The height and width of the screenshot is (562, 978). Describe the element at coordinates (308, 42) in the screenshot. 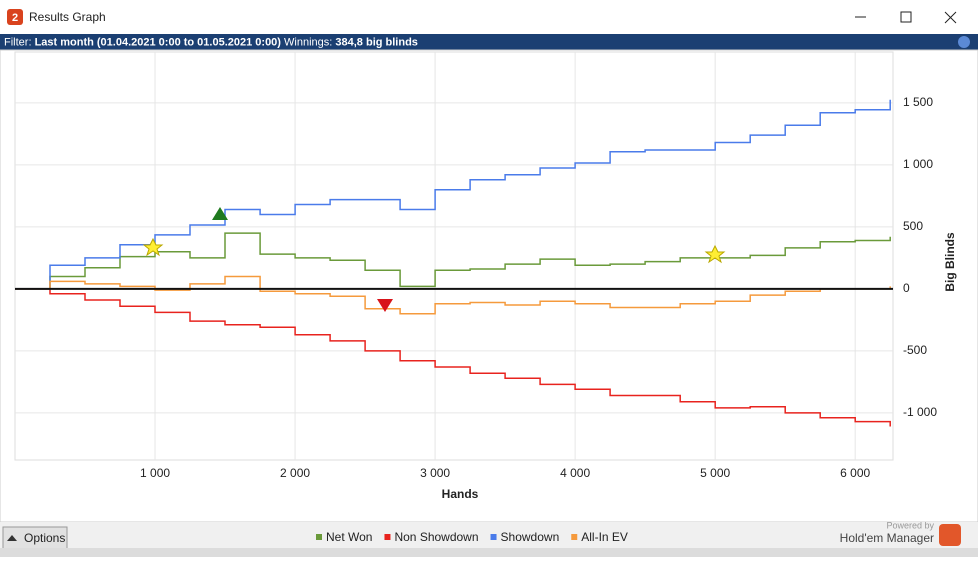

I see `winnings-label: Winnings:` at that location.